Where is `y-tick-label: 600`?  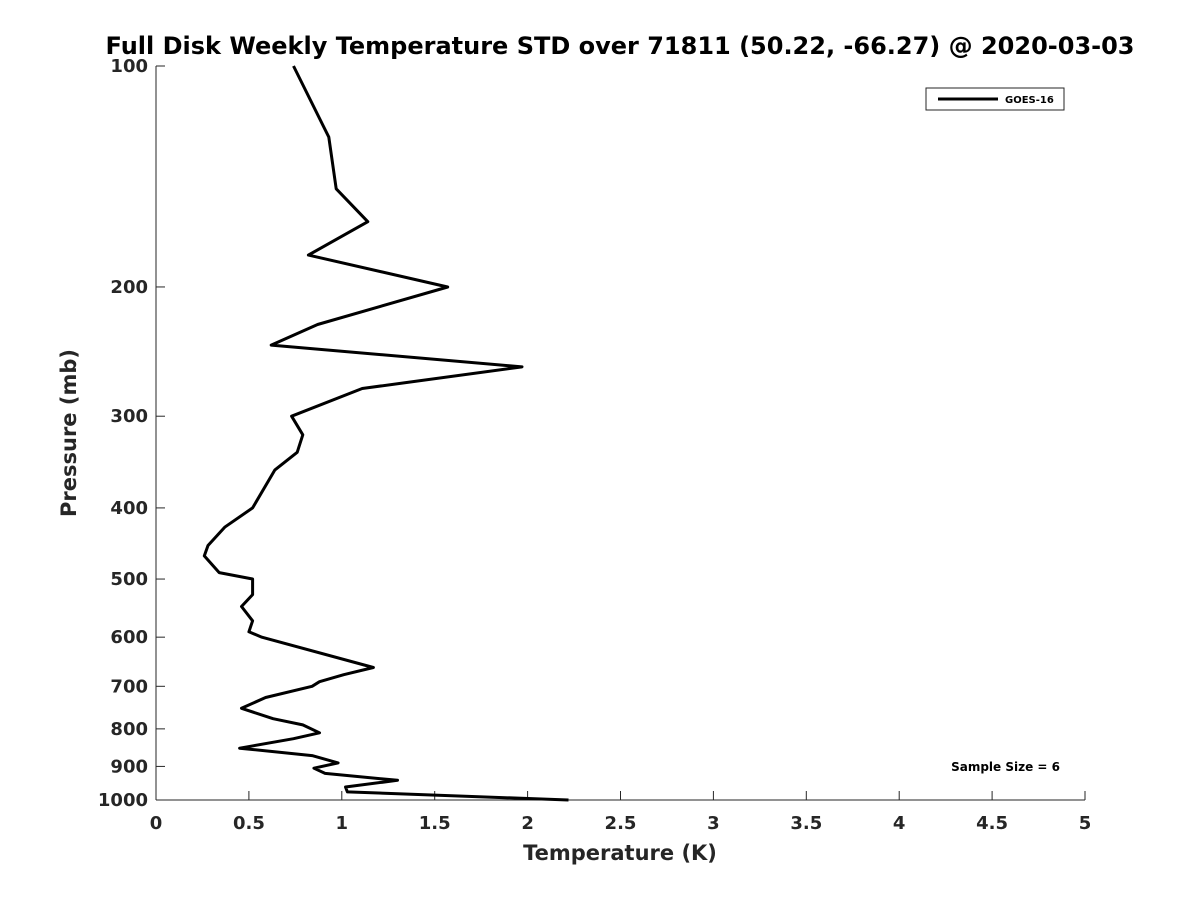 y-tick-label: 600 is located at coordinates (129, 637).